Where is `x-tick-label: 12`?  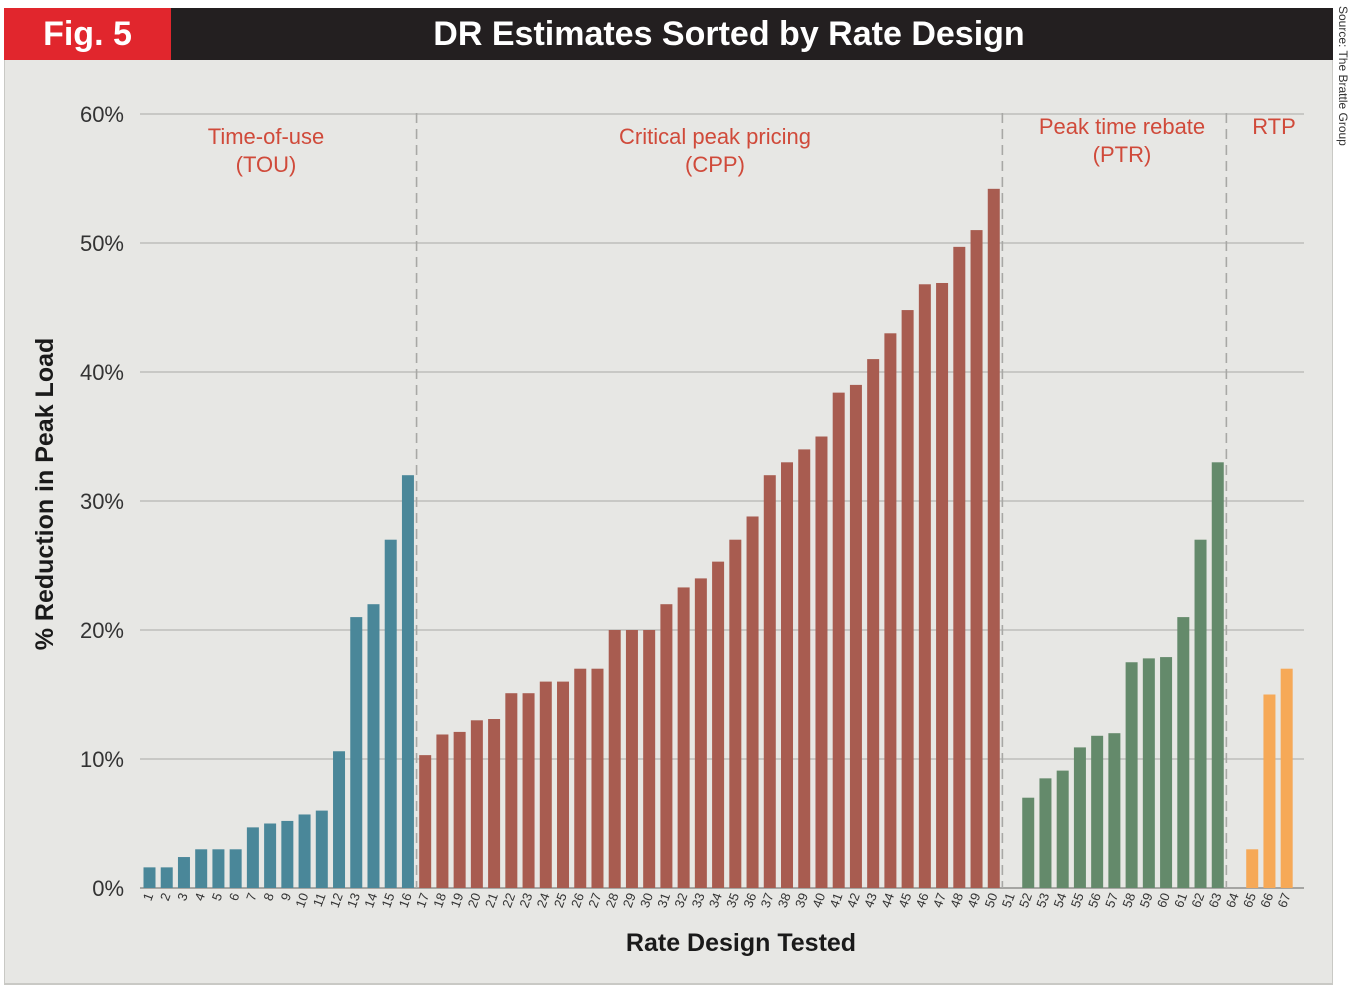
x-tick-label: 12 is located at coordinates (336, 900).